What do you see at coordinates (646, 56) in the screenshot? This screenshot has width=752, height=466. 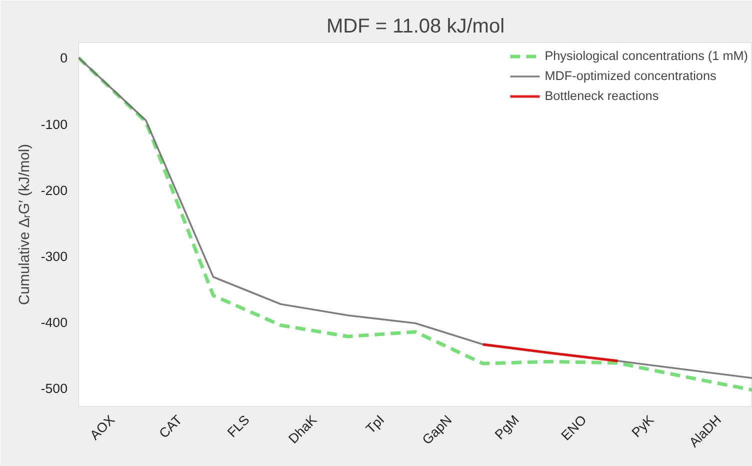 I see `legend-label: Physiological concentrations (1 mM)` at bounding box center [646, 56].